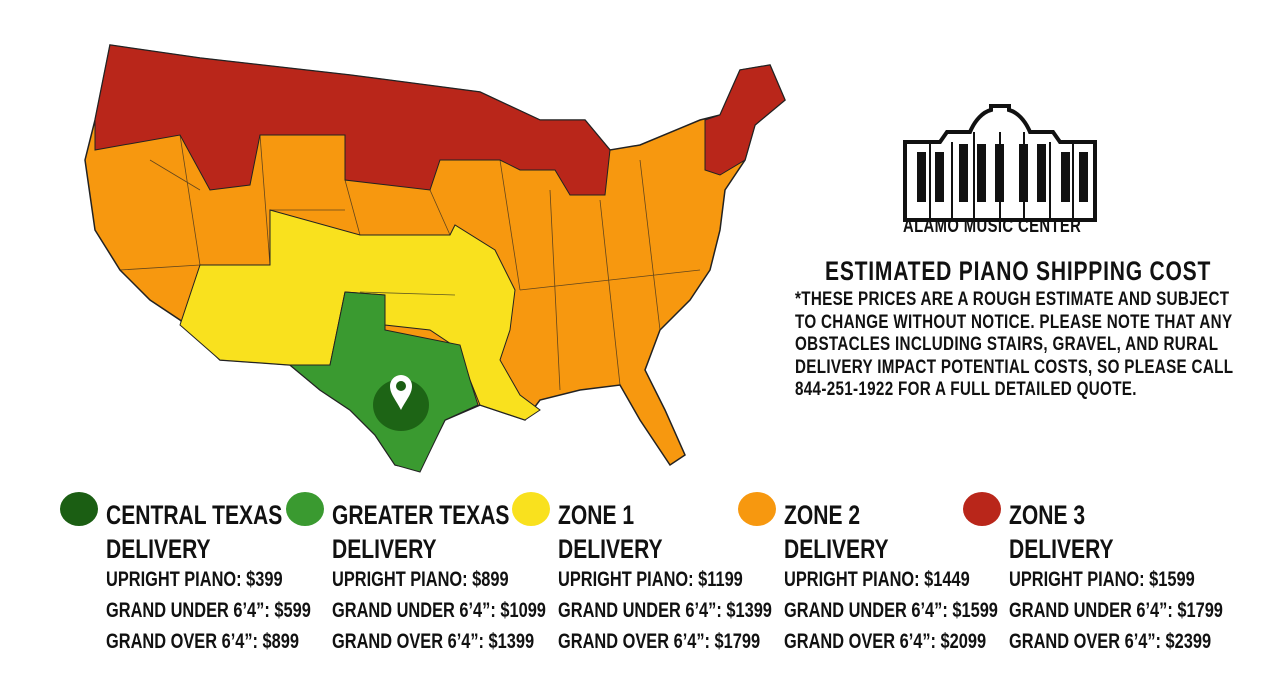 The height and width of the screenshot is (700, 1272). What do you see at coordinates (1061, 532) in the screenshot?
I see `zone-name: ZONE 3 DELIVERY` at bounding box center [1061, 532].